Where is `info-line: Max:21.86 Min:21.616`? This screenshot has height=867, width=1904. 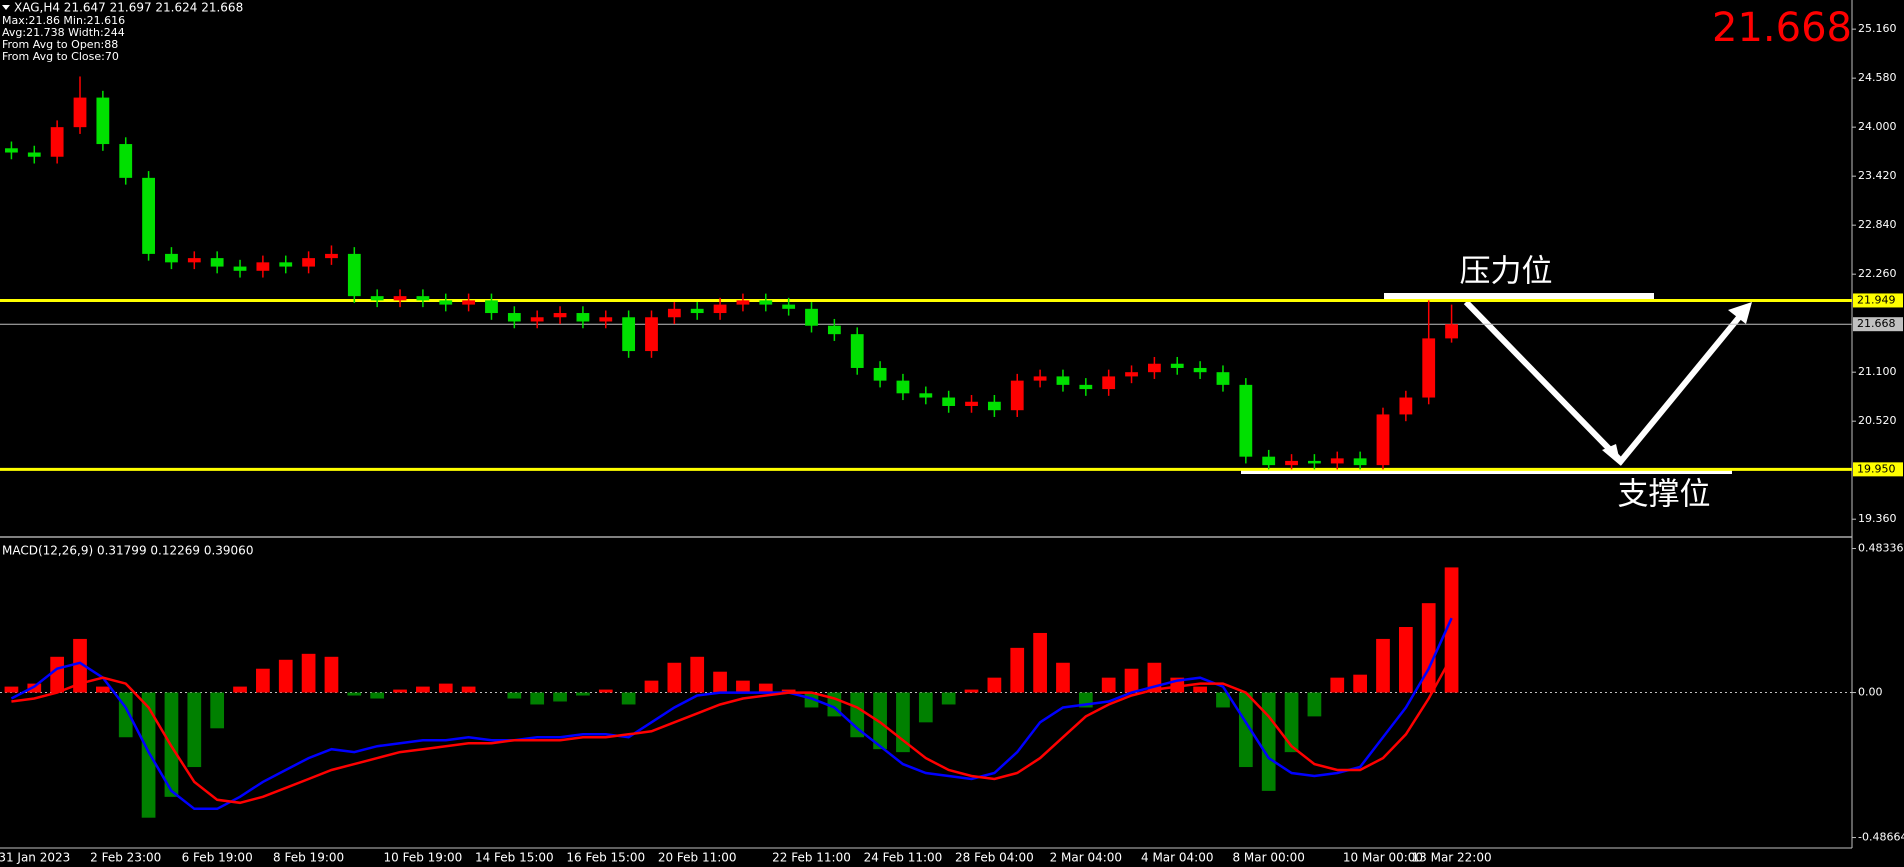 info-line: Max:21.86 Min:21.616 is located at coordinates (63, 20).